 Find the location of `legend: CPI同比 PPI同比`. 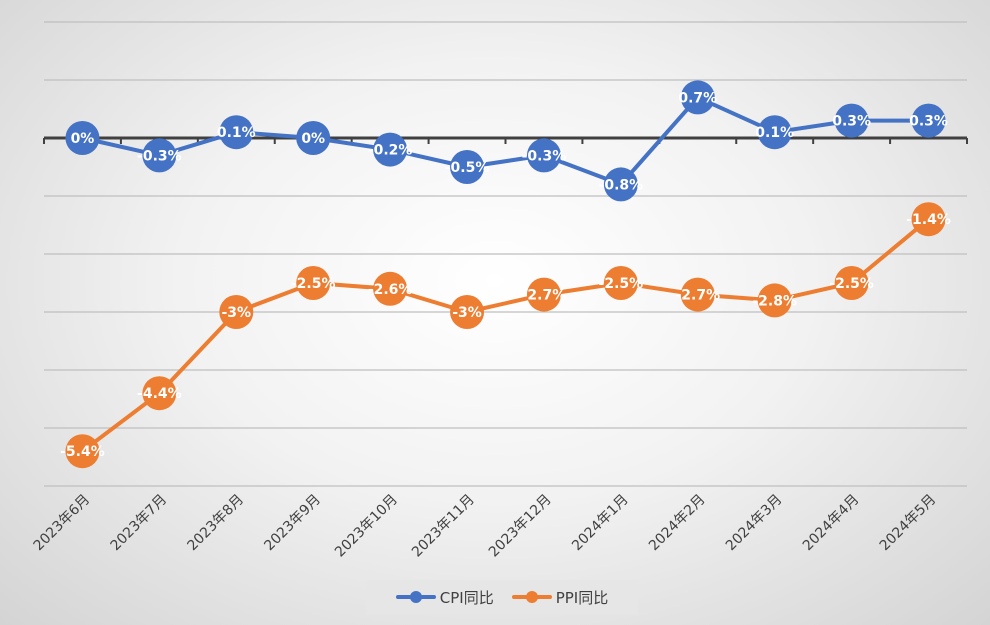

legend: CPI同比 PPI同比 is located at coordinates (502, 597).